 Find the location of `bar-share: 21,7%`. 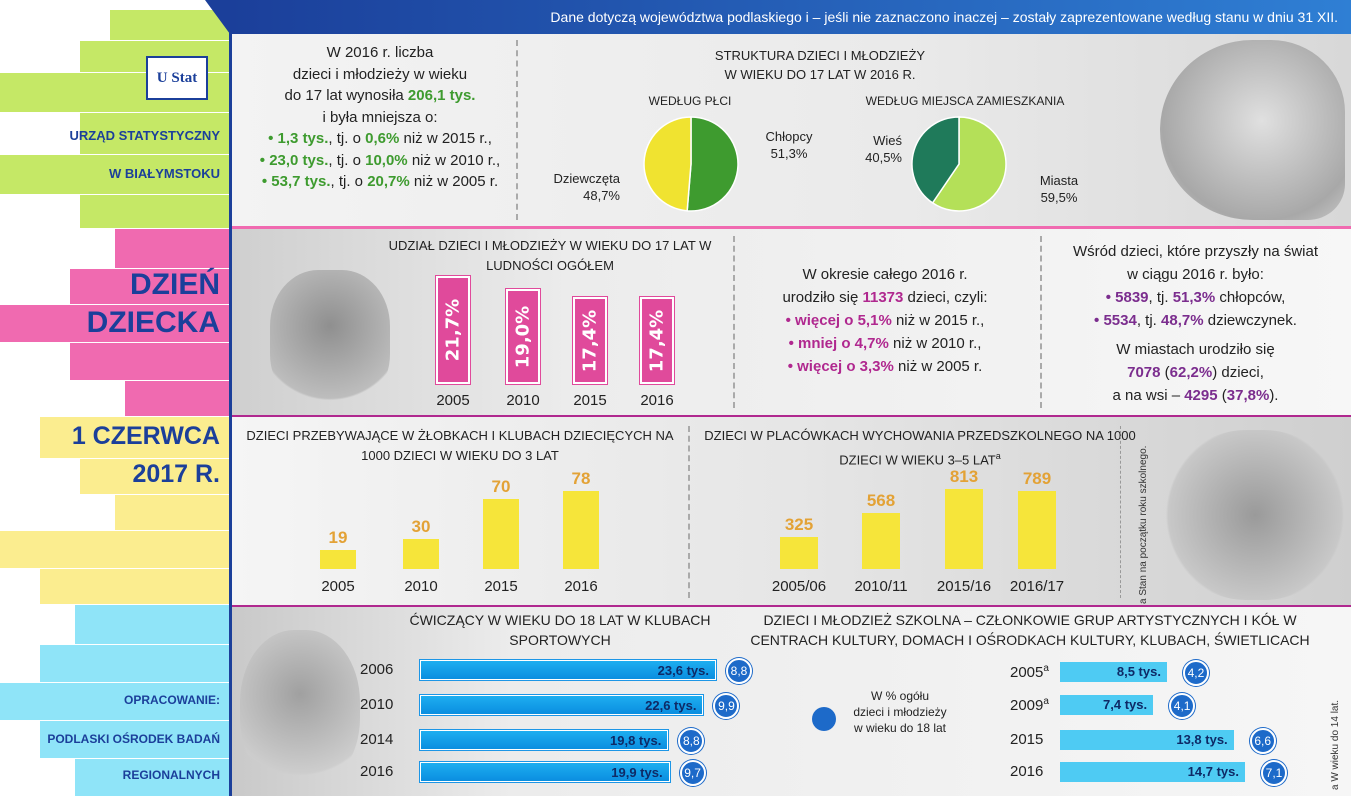

bar-share: 21,7% is located at coordinates (453, 330).